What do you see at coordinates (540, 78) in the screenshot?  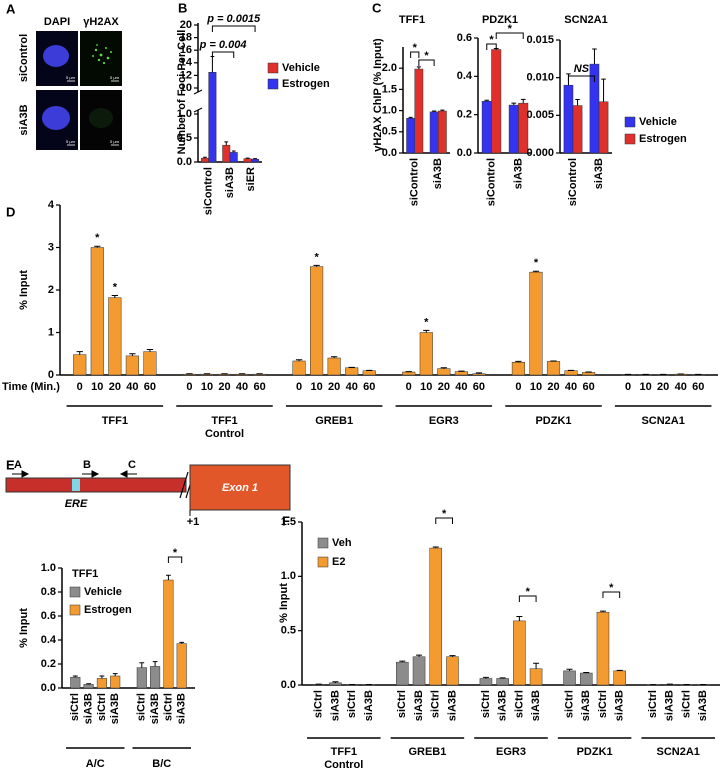 I see `y-tick-label: 0.010` at bounding box center [540, 78].